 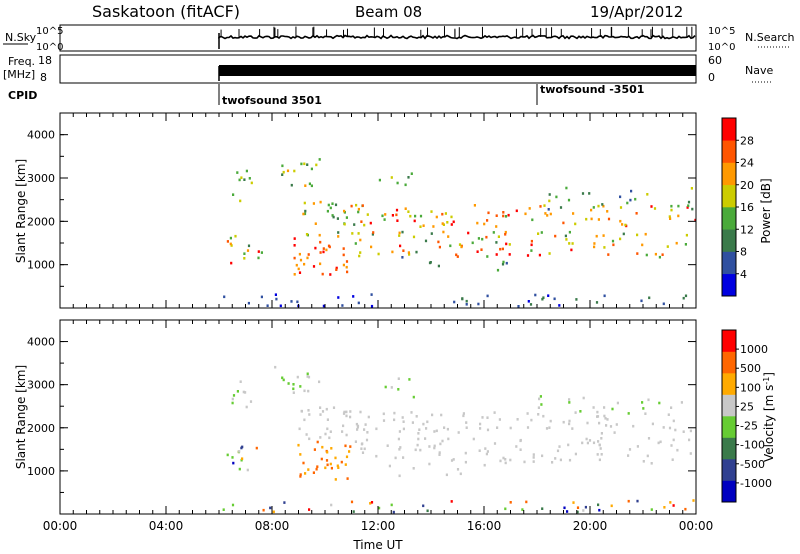 What do you see at coordinates (41, 265) in the screenshot?
I see `ytick-label: 1000` at bounding box center [41, 265].